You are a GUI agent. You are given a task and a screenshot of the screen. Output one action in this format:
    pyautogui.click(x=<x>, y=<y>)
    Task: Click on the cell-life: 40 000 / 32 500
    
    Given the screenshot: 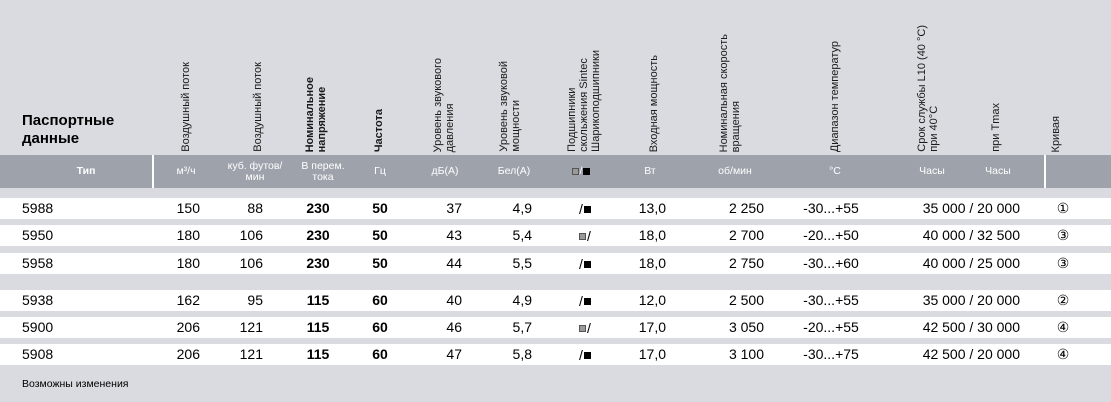 What is the action you would take?
    pyautogui.click(x=971, y=235)
    